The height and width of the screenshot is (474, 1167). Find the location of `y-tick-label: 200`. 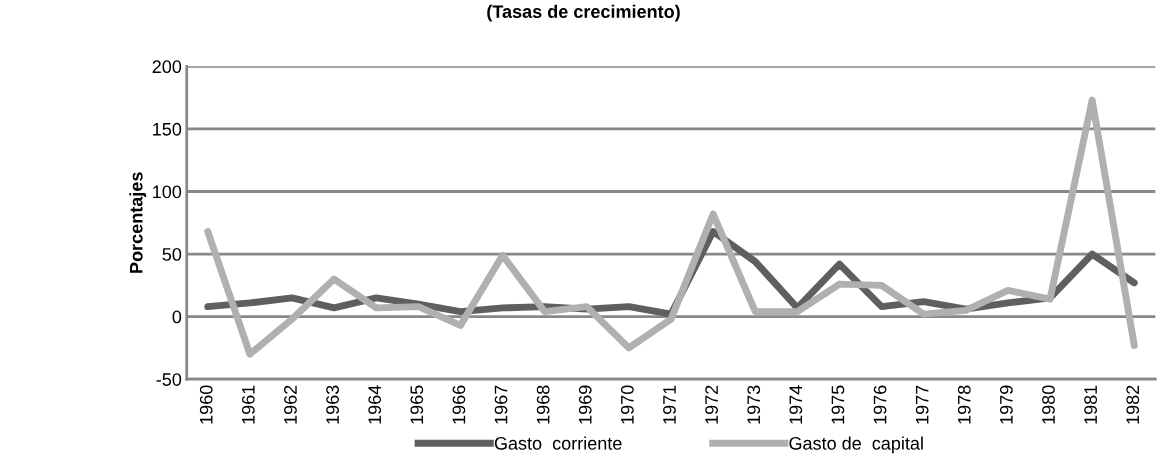

y-tick-label: 200 is located at coordinates (167, 67).